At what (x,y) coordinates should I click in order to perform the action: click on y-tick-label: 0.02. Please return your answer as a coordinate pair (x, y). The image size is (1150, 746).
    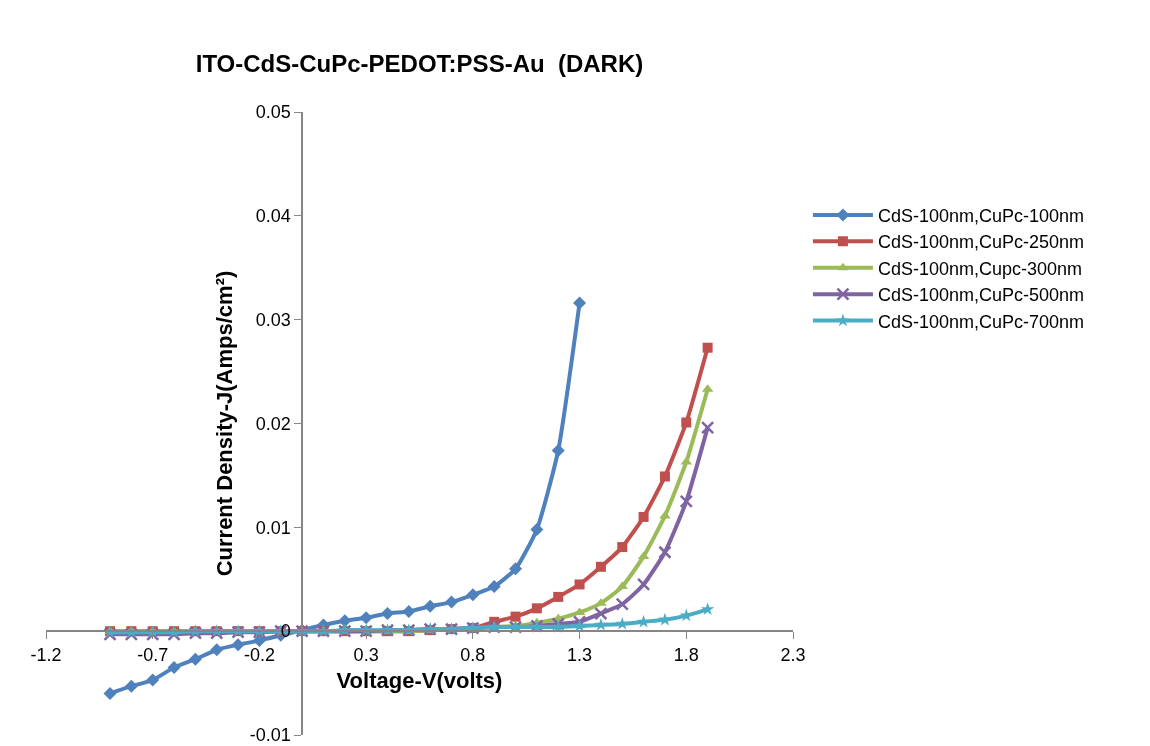
    Looking at the image, I should click on (273, 423).